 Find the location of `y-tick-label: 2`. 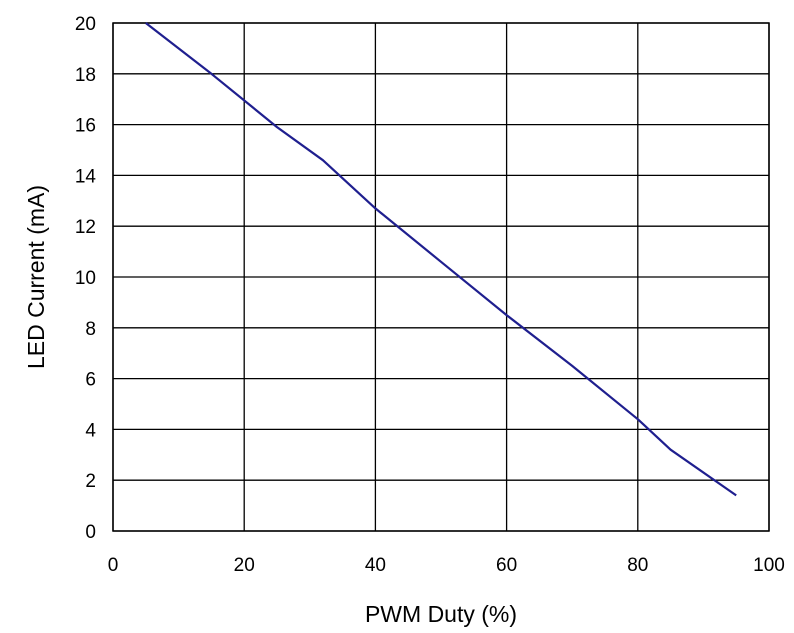

y-tick-label: 2 is located at coordinates (90, 481).